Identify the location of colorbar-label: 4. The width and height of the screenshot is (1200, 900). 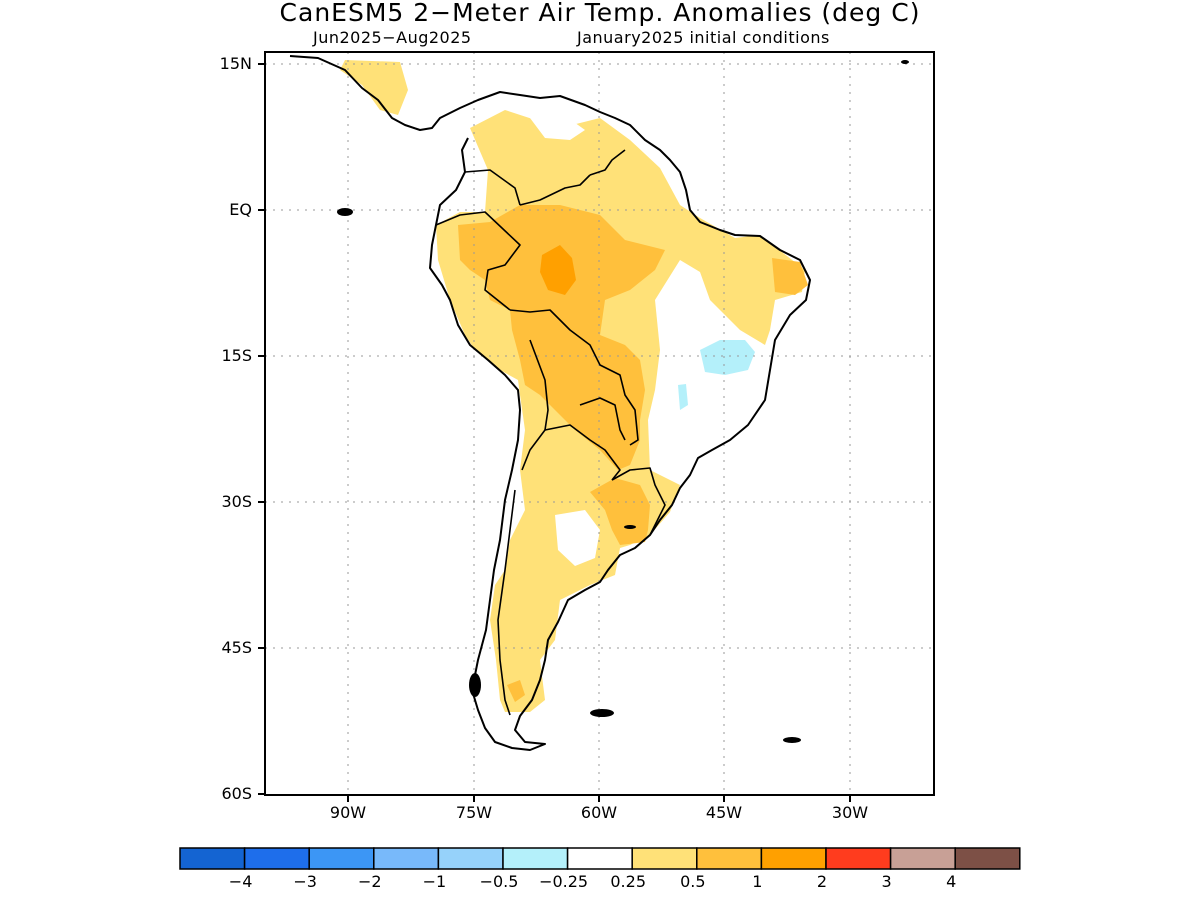
(951, 881).